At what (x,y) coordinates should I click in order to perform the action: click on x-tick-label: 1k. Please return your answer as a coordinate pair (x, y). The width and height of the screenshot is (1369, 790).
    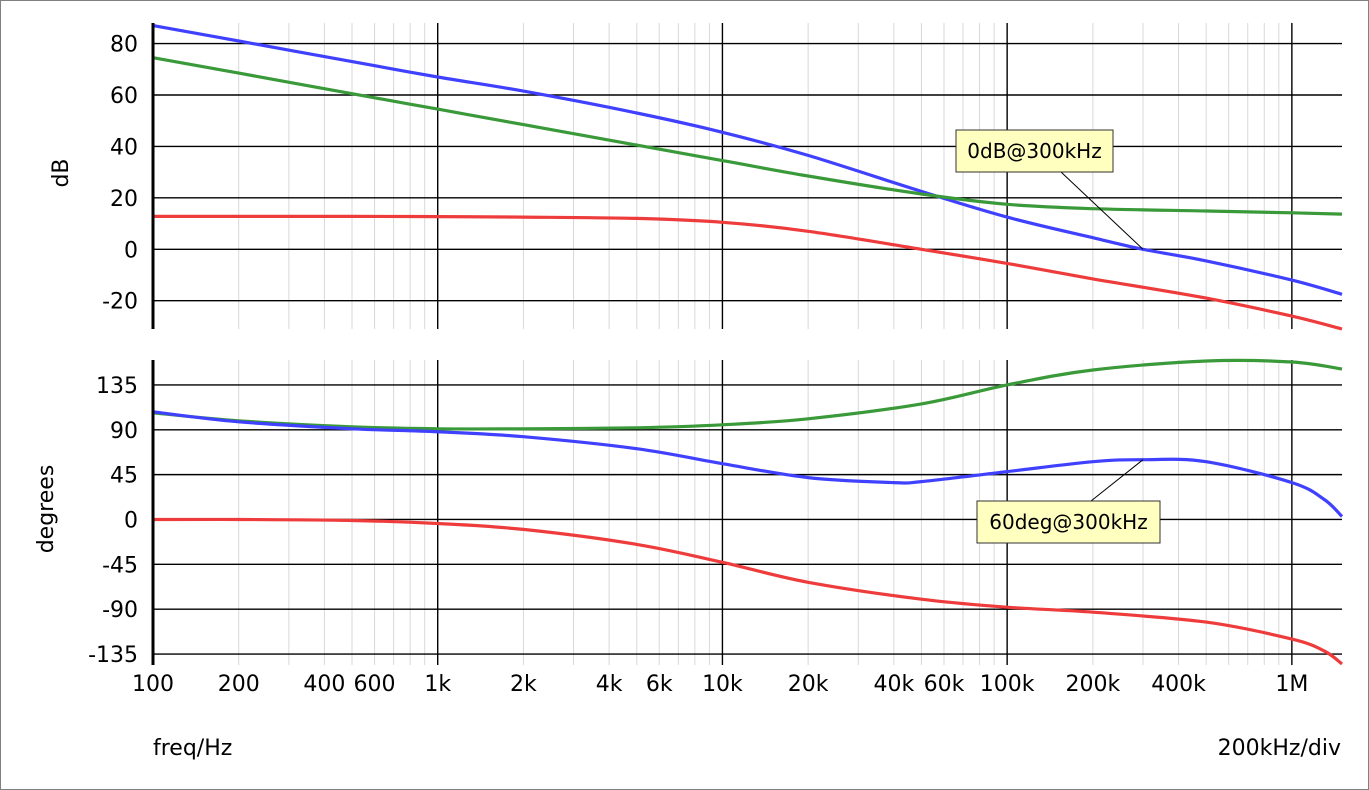
    Looking at the image, I should click on (437, 684).